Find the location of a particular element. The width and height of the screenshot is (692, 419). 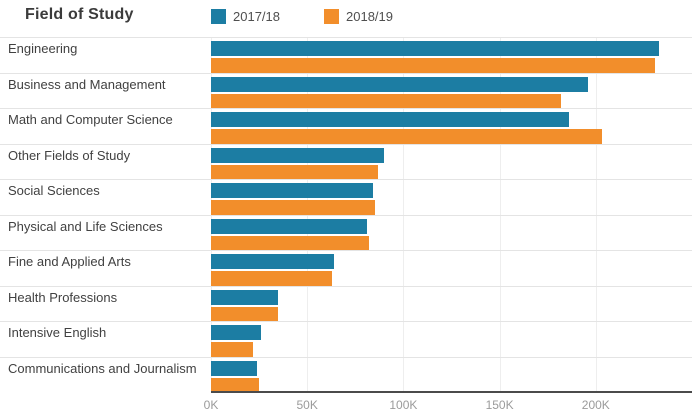

legend-item-2017-18: 2017/18 is located at coordinates (245, 16).